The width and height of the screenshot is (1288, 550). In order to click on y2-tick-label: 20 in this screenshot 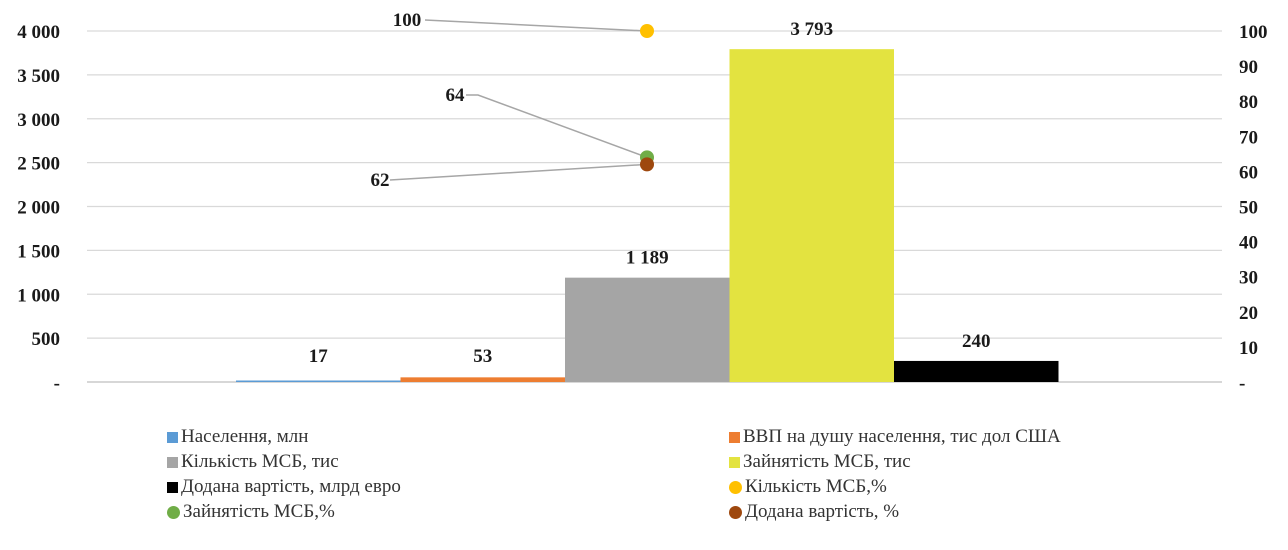, I will do `click(1248, 313)`.